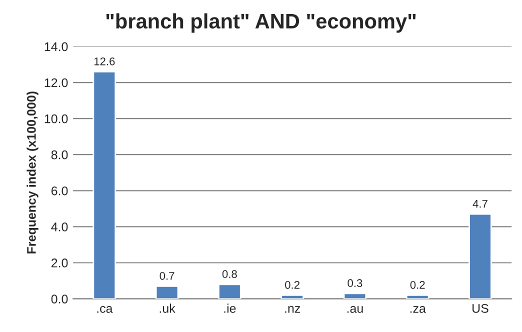 This screenshot has height=332, width=522. I want to click on y-tick-label: 14.0, so click(56, 47).